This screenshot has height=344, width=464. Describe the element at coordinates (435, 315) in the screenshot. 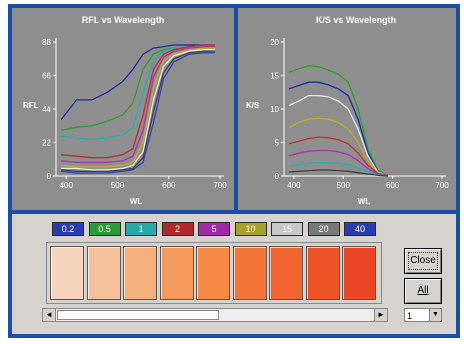

I see `dropdown-arrow-icon: ▼` at that location.